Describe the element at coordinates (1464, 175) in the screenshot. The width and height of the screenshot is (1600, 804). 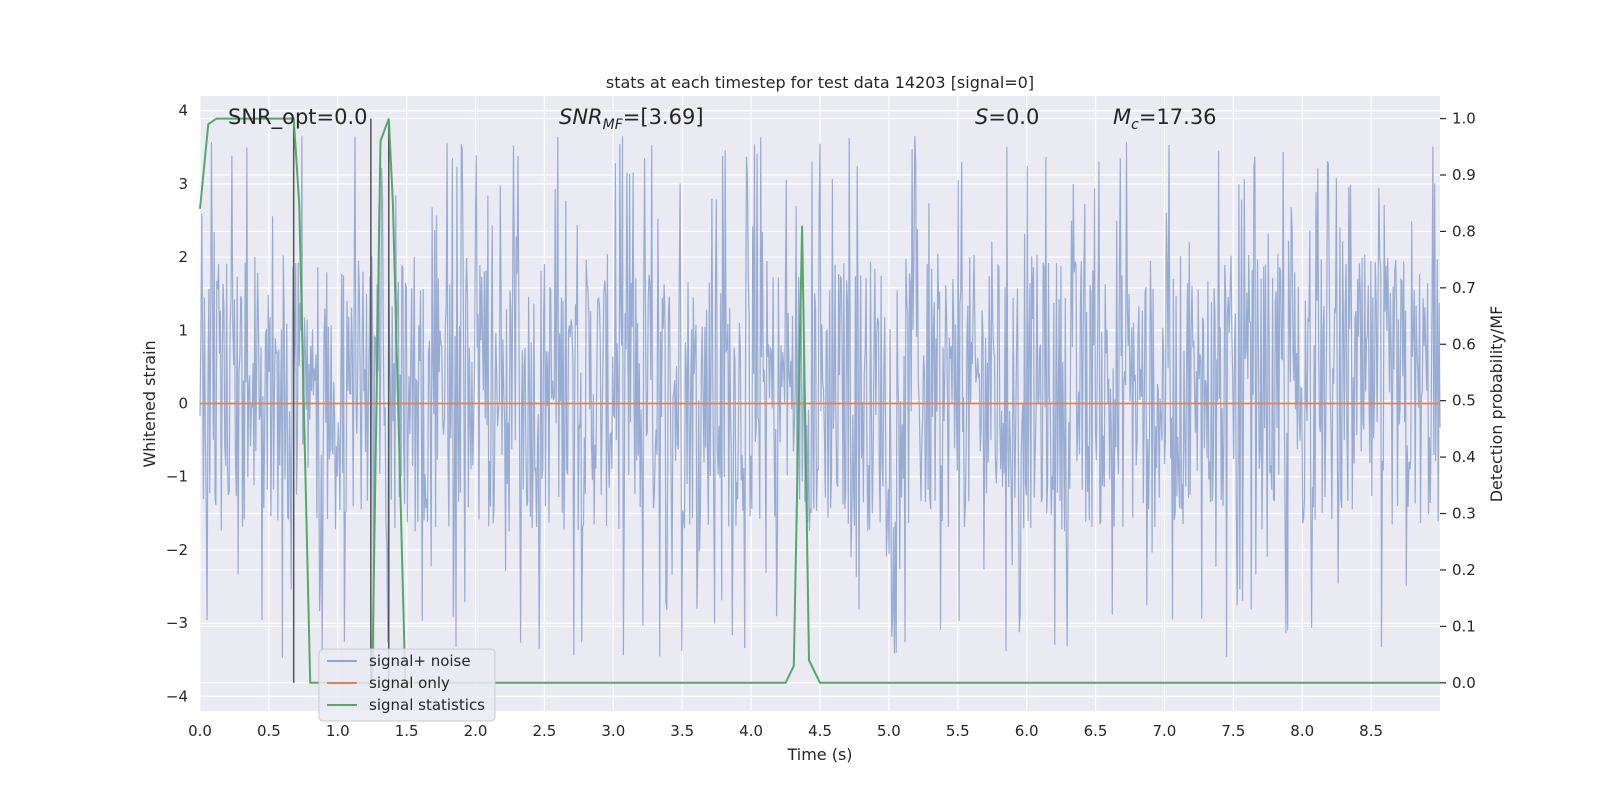
I see `y2-tick-label: 0.9` at that location.